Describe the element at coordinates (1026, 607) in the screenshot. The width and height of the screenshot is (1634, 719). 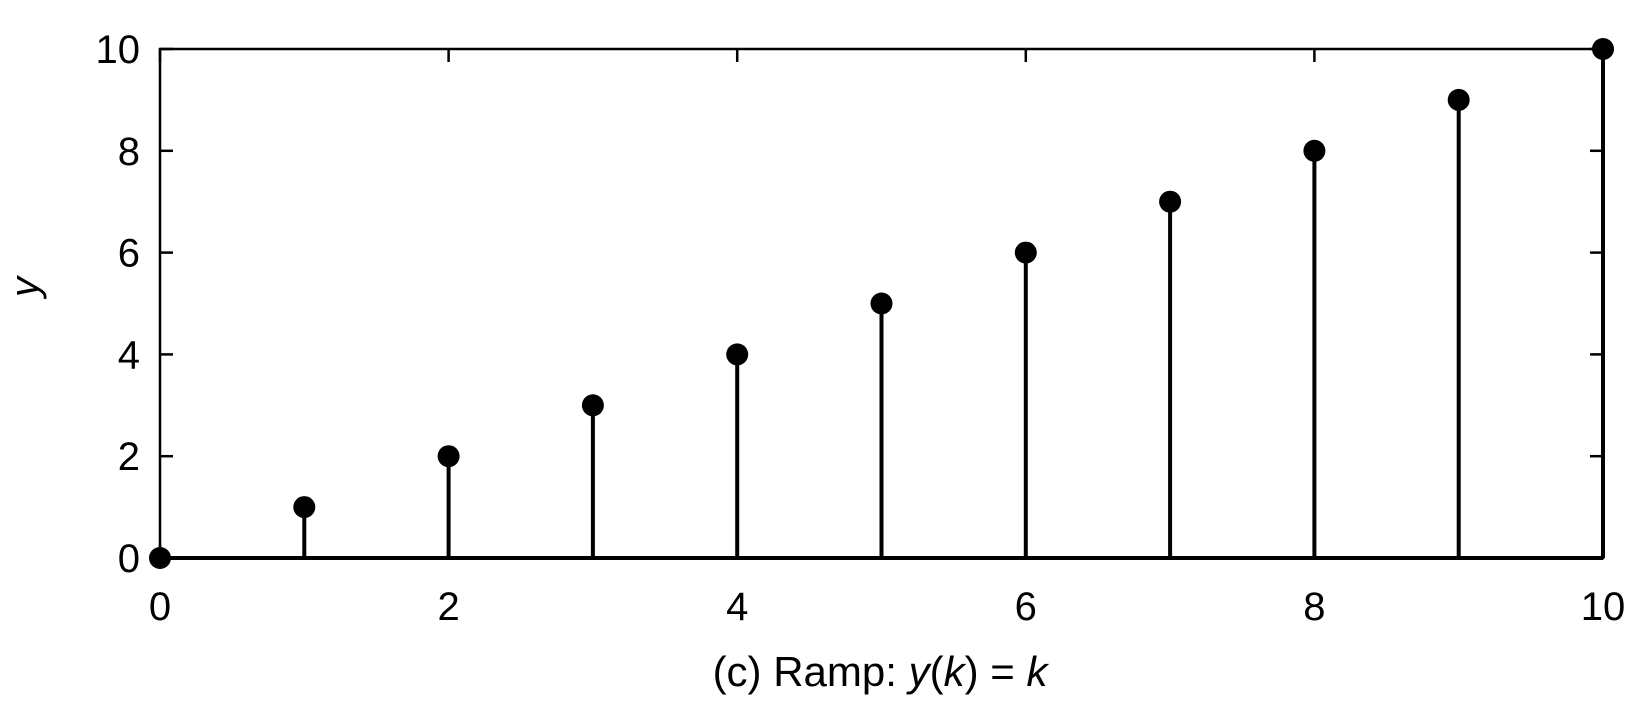
I see `x-tick-label: 6` at that location.